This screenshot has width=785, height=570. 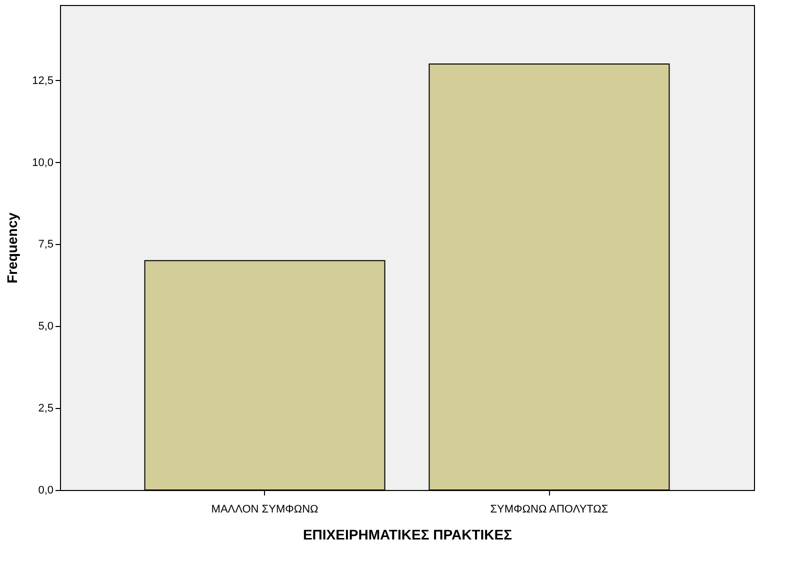 I want to click on x-tick-label: ΜΑΛΛΟΝ ΣΥΜΦΩΝΩ, so click(x=264, y=510).